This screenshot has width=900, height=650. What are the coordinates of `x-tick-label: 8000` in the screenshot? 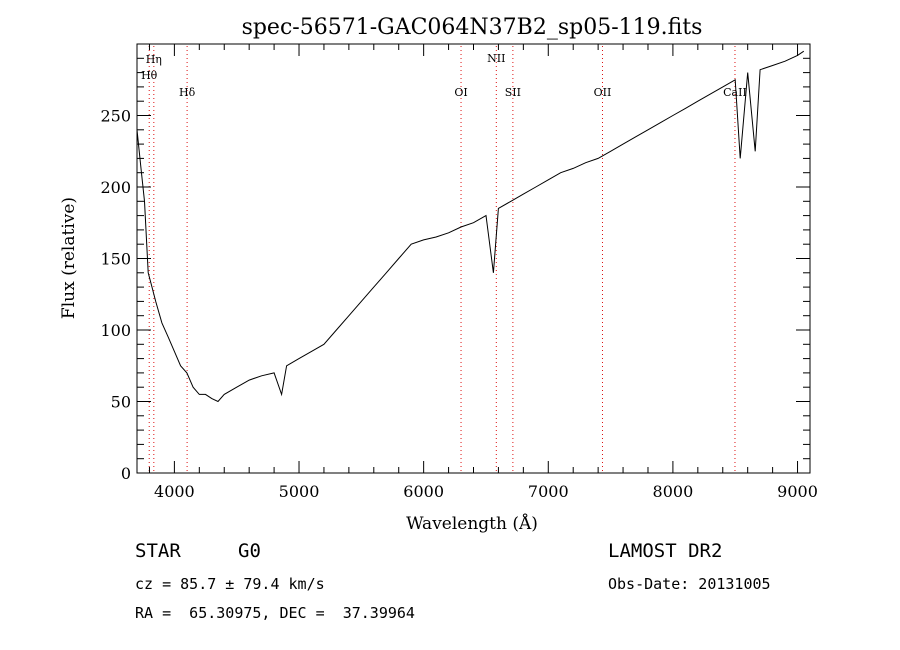 It's located at (673, 491).